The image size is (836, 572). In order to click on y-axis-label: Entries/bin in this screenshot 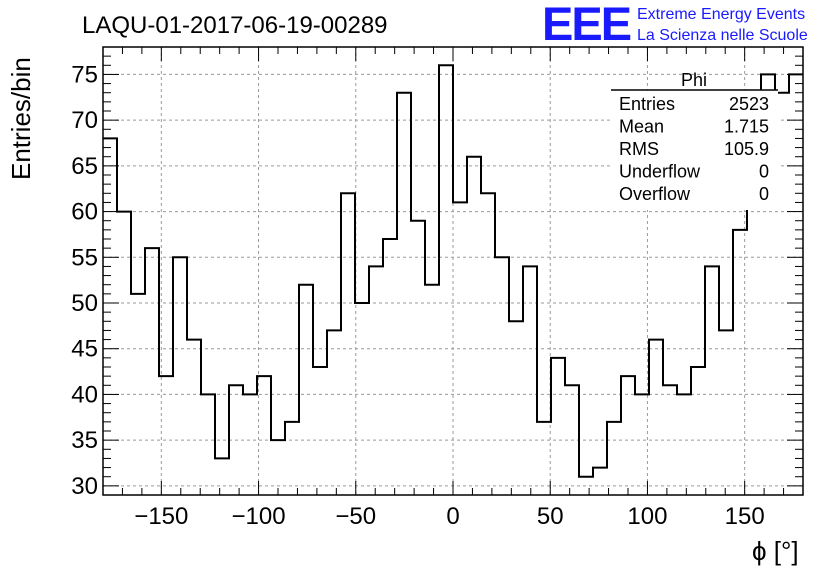, I will do `click(21, 118)`.